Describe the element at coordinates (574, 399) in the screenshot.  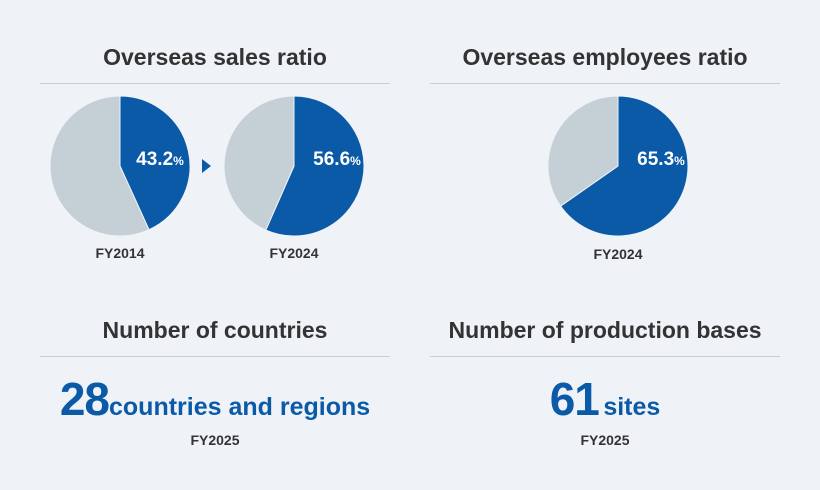
I see `bases-number: 61` at that location.